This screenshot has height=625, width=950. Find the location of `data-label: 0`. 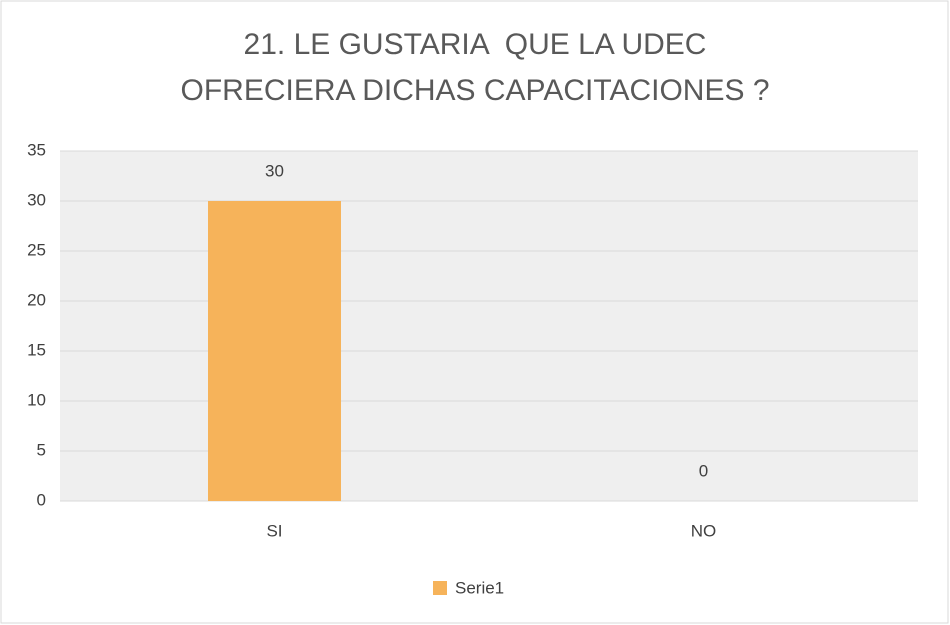

data-label: 0 is located at coordinates (703, 470).